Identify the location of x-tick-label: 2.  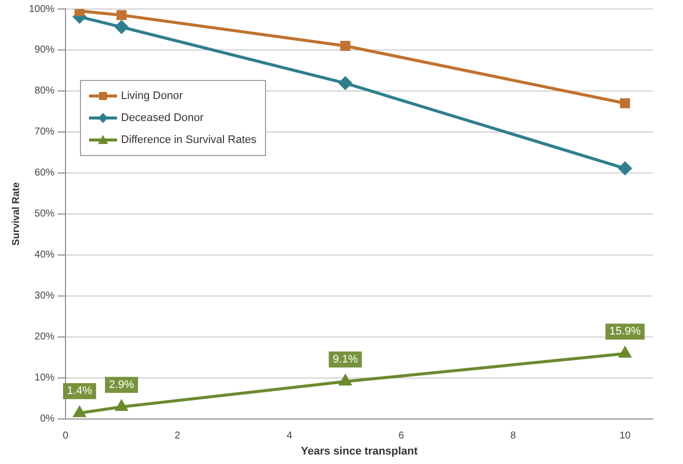
(177, 436).